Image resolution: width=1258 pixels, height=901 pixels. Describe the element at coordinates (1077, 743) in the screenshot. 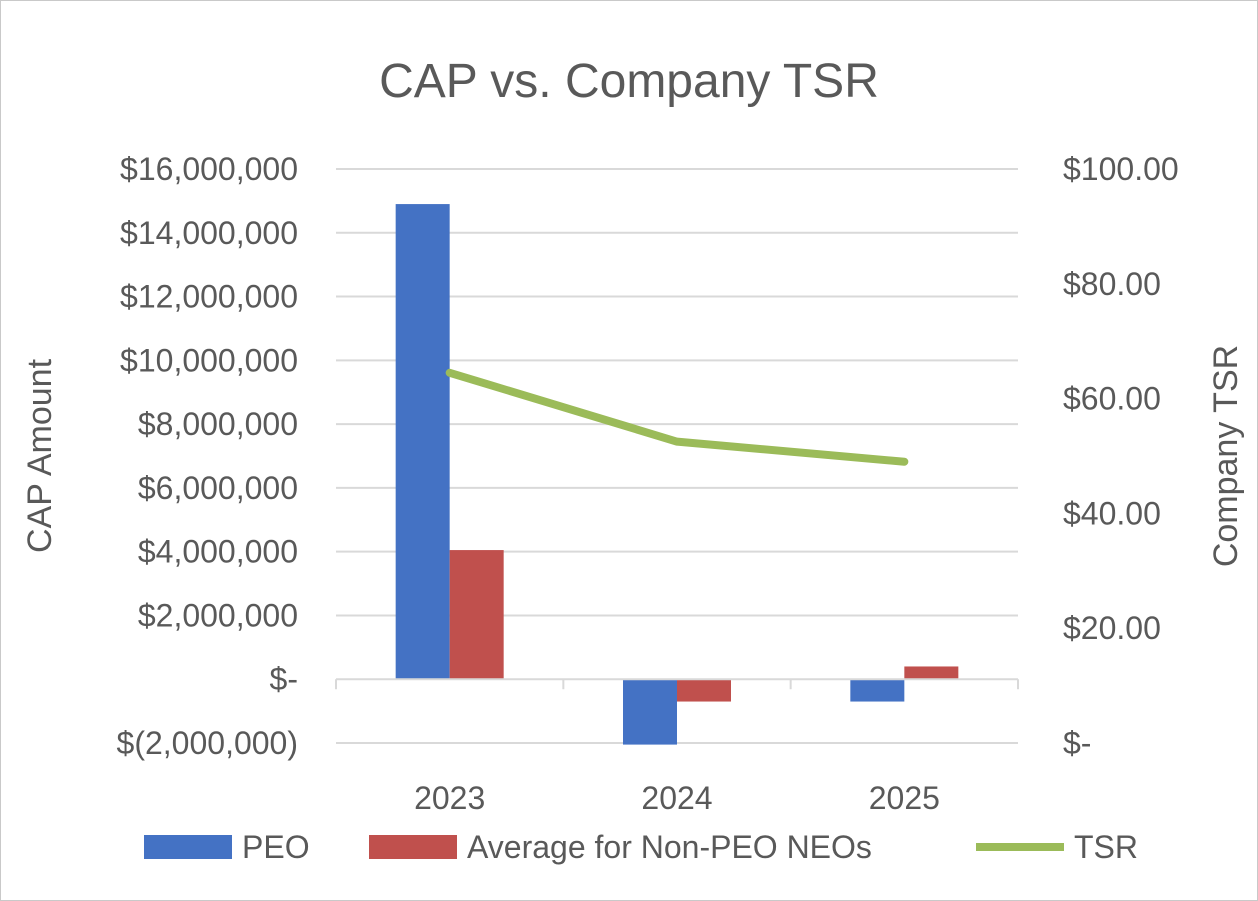

I see `y2-tick-label: $-` at that location.